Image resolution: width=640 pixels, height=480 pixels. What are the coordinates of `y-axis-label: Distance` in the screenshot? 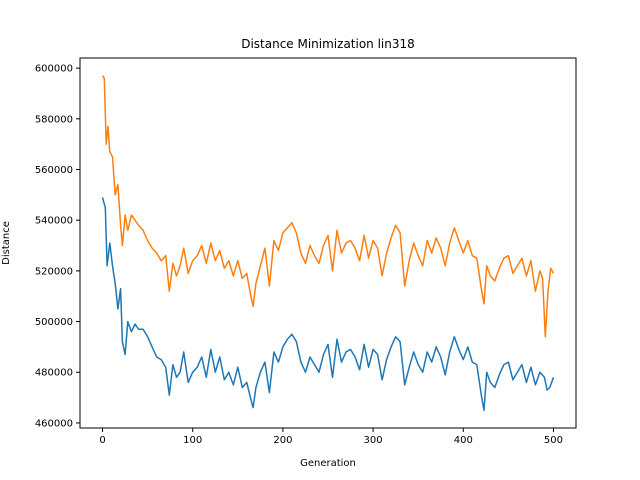 It's located at (6, 243).